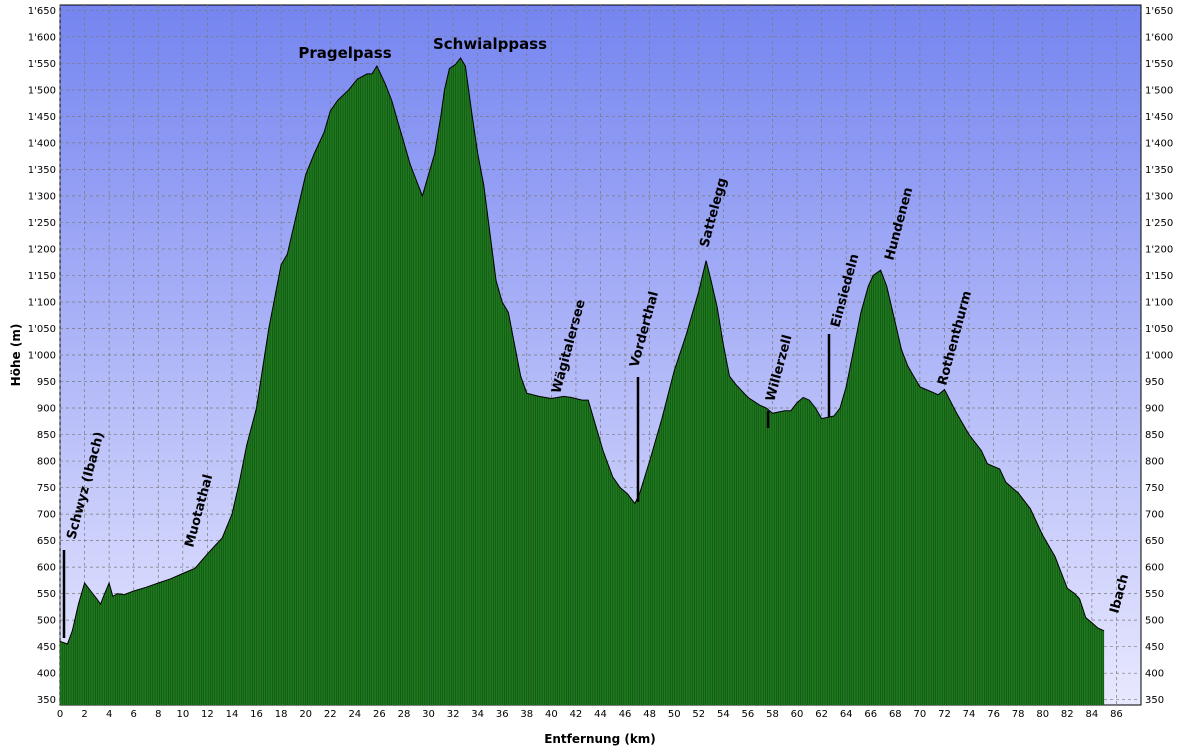 The image size is (1185, 753). I want to click on x-tick-label: 18, so click(281, 714).